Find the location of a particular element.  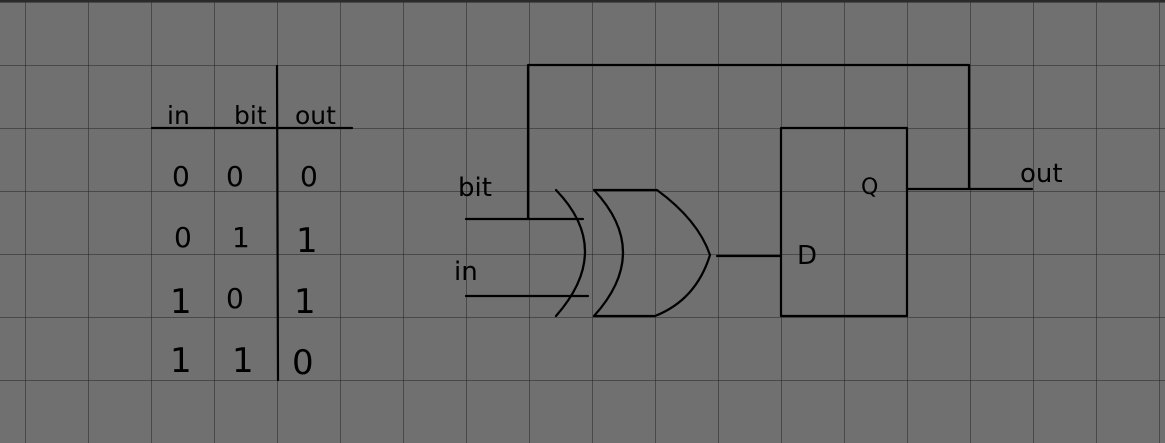

xor-gate-input-arc is located at coordinates (570, 253).